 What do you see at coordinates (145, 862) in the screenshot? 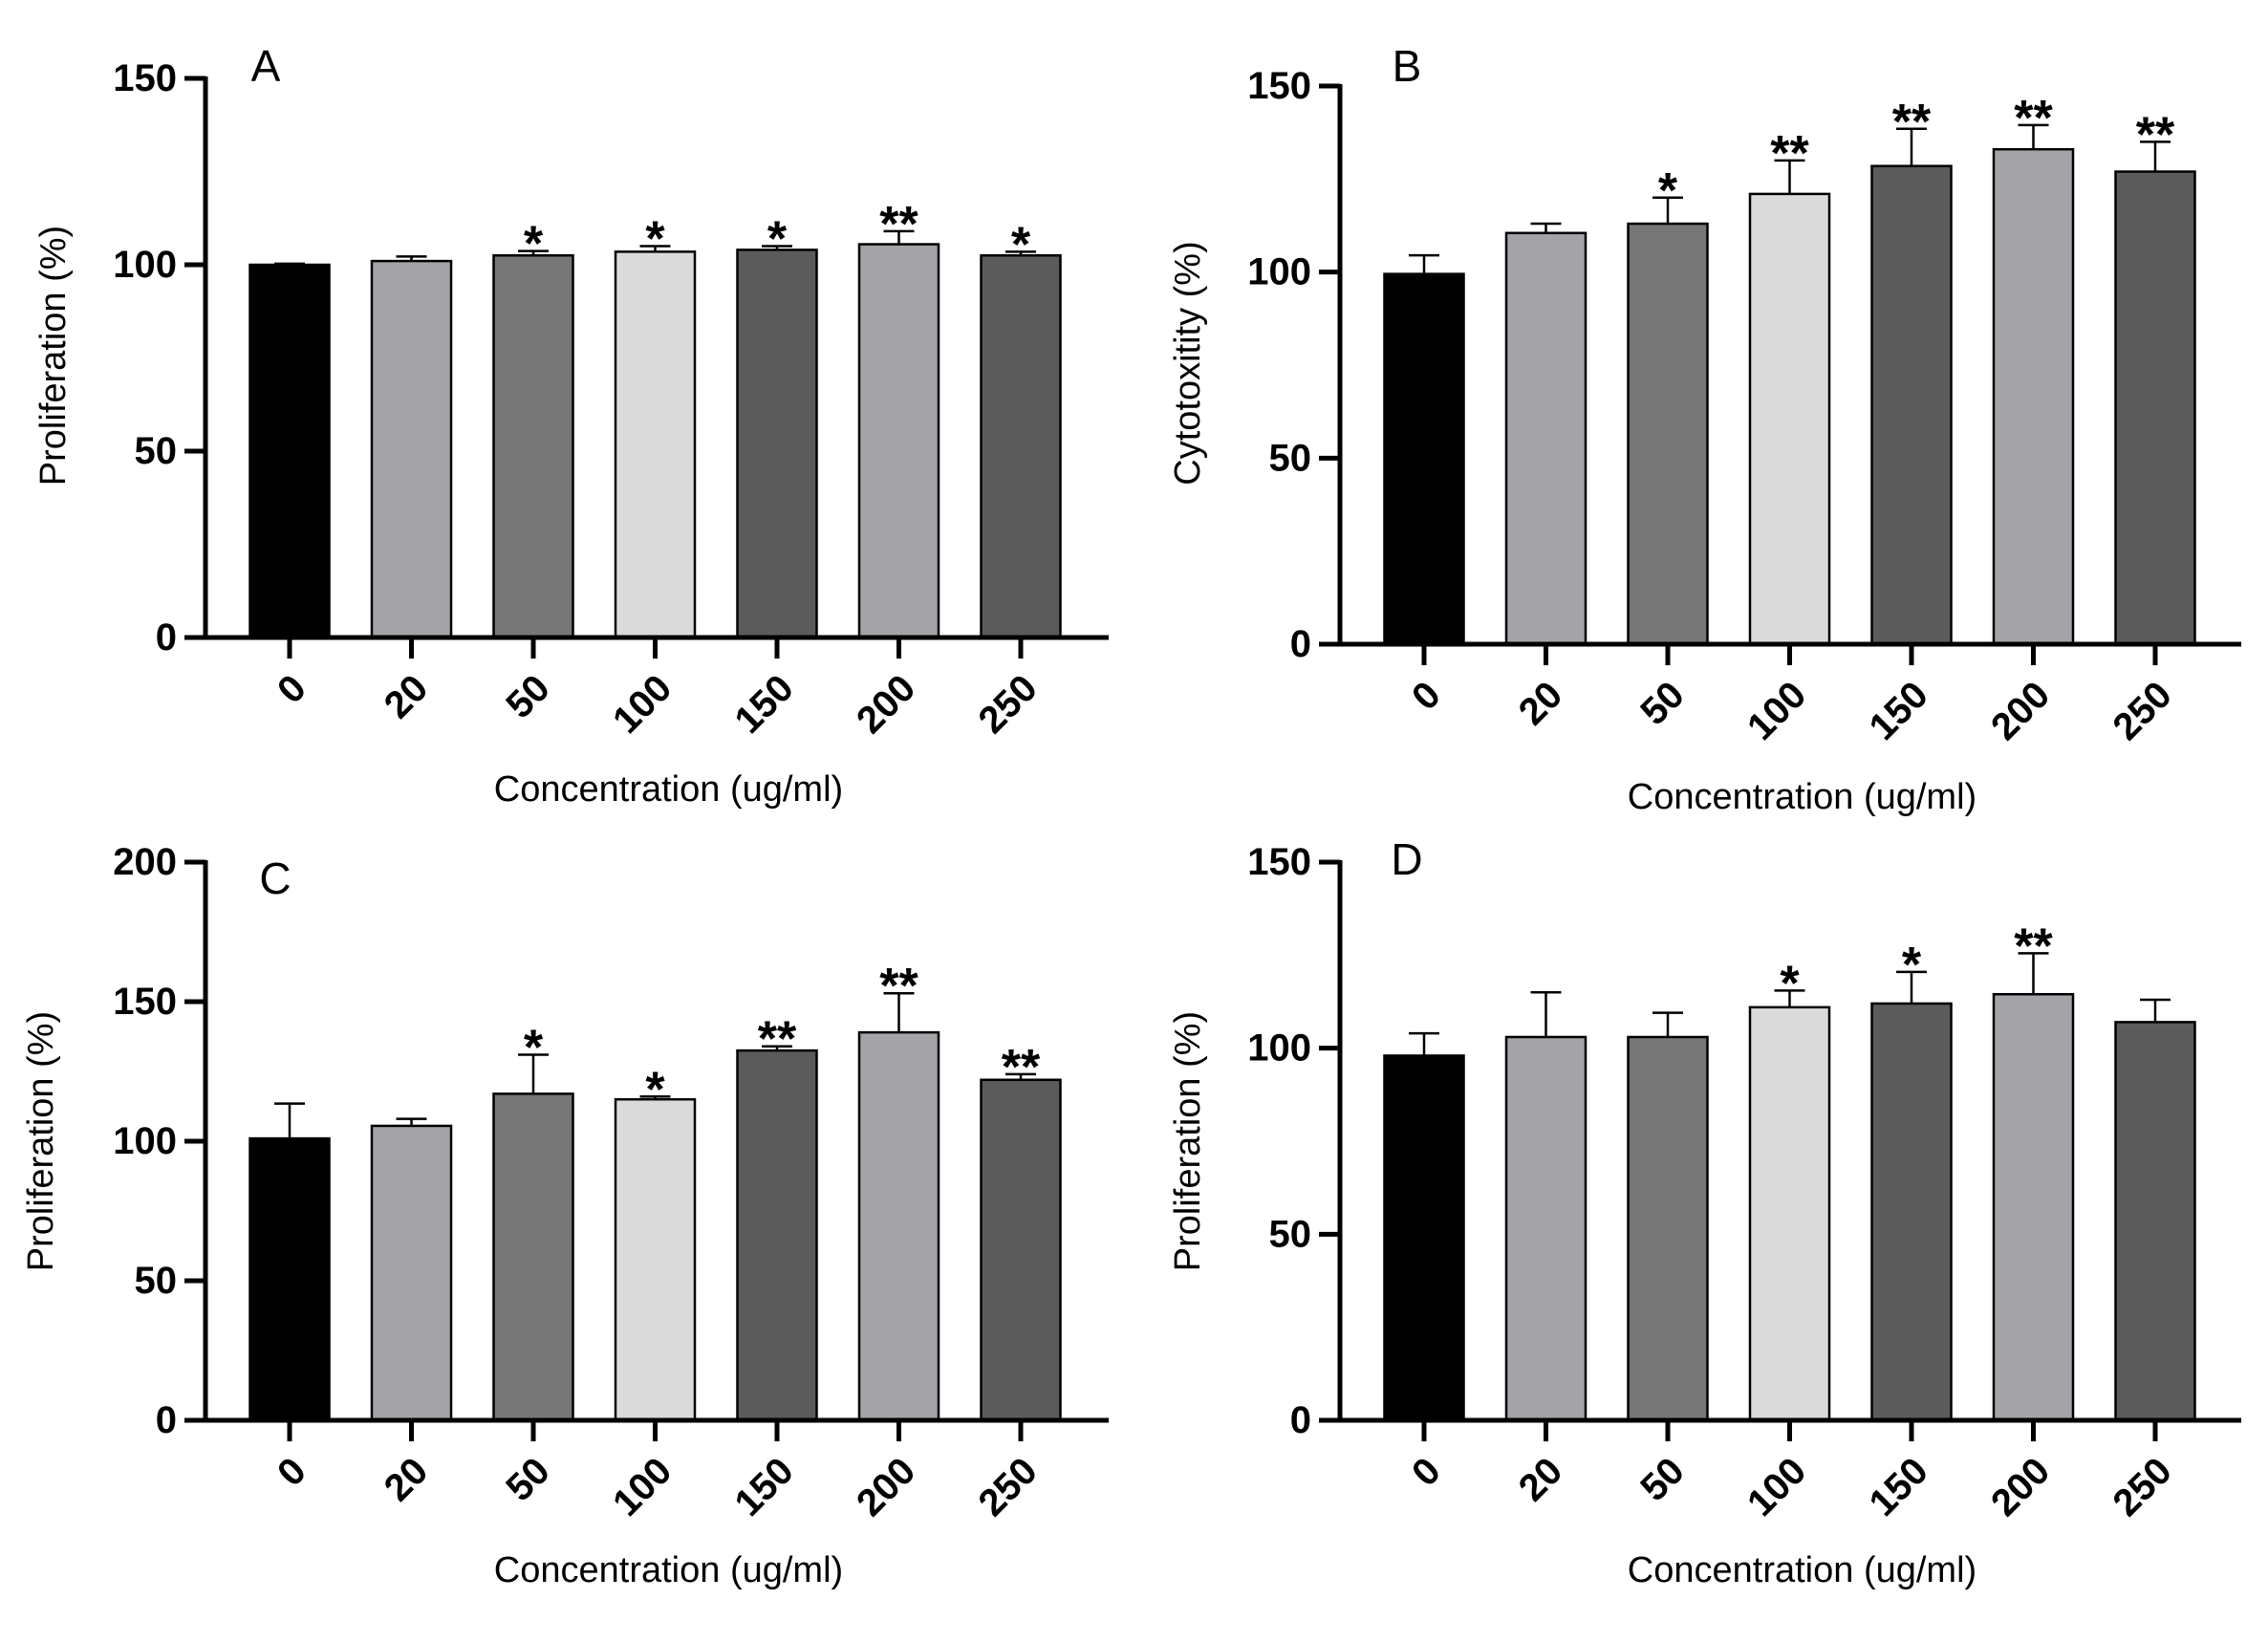
I see `y-tick-label: 200` at bounding box center [145, 862].